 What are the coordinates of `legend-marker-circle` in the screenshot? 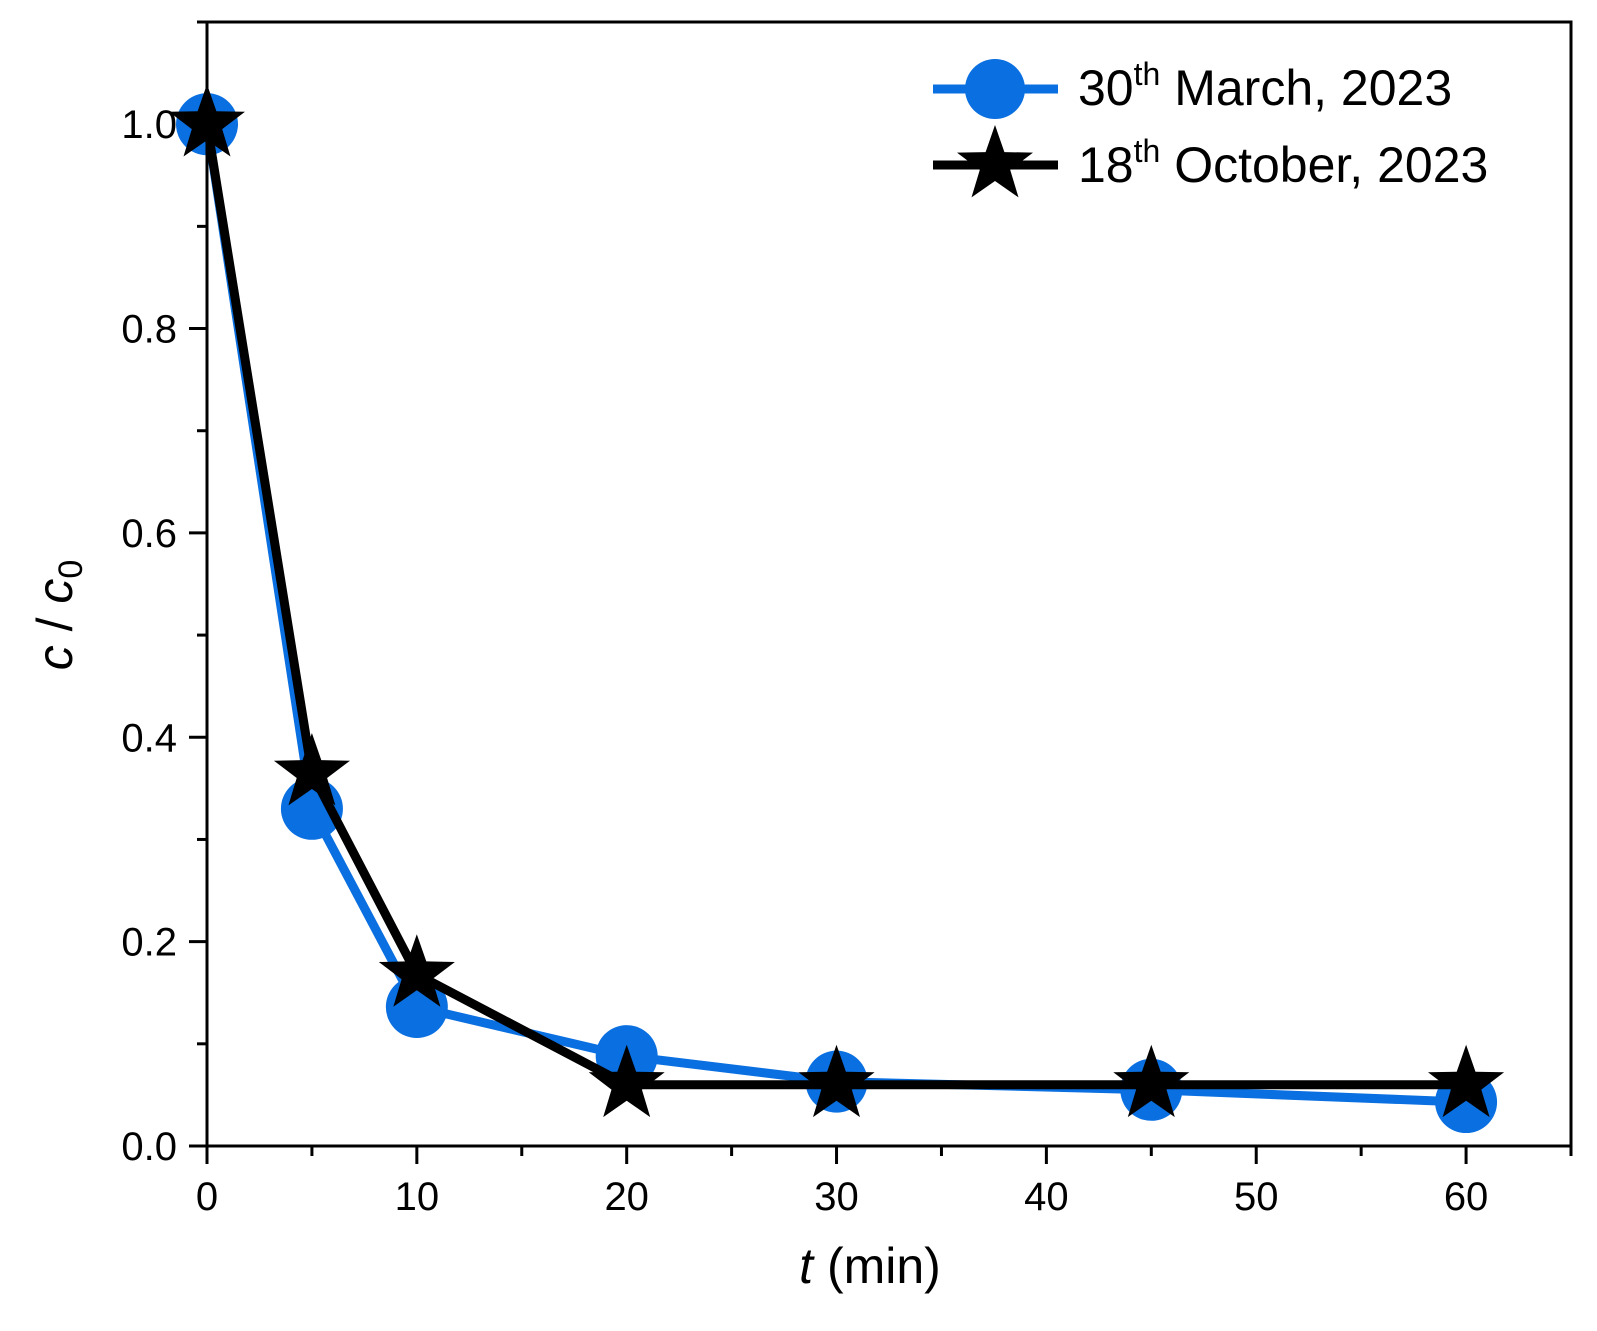 It's located at (995, 89).